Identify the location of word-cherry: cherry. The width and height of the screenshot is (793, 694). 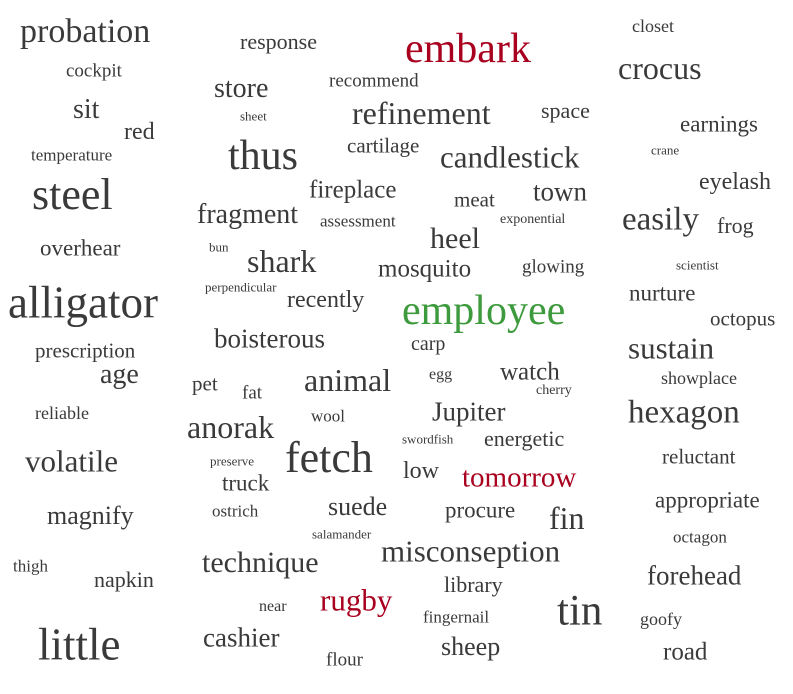
(554, 390).